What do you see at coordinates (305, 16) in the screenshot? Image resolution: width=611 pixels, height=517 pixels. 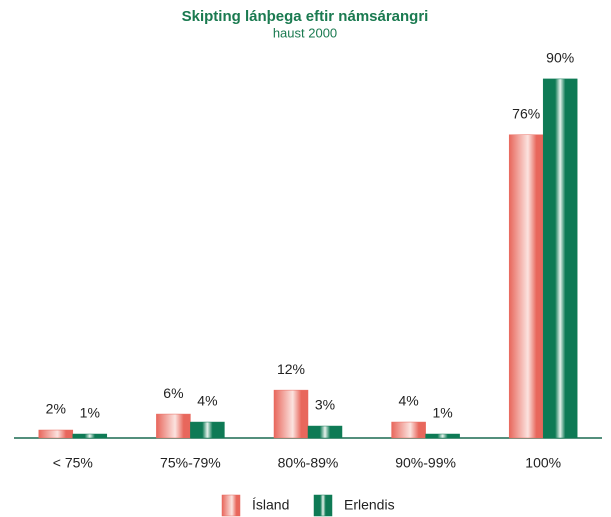 I see `chart-title: Skipting lánþega eftir námsárangri` at bounding box center [305, 16].